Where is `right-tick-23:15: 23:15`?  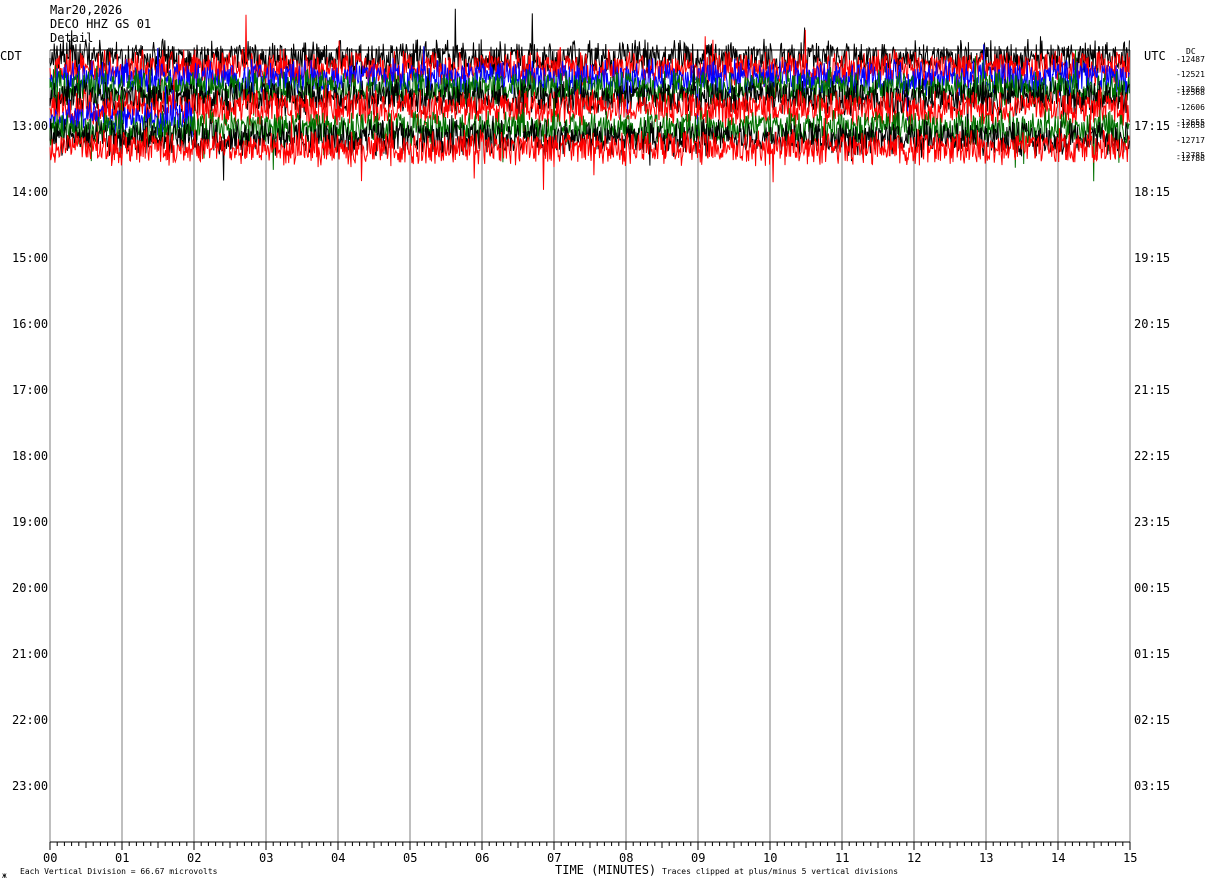
right-tick-23:15: 23:15 is located at coordinates (1152, 522).